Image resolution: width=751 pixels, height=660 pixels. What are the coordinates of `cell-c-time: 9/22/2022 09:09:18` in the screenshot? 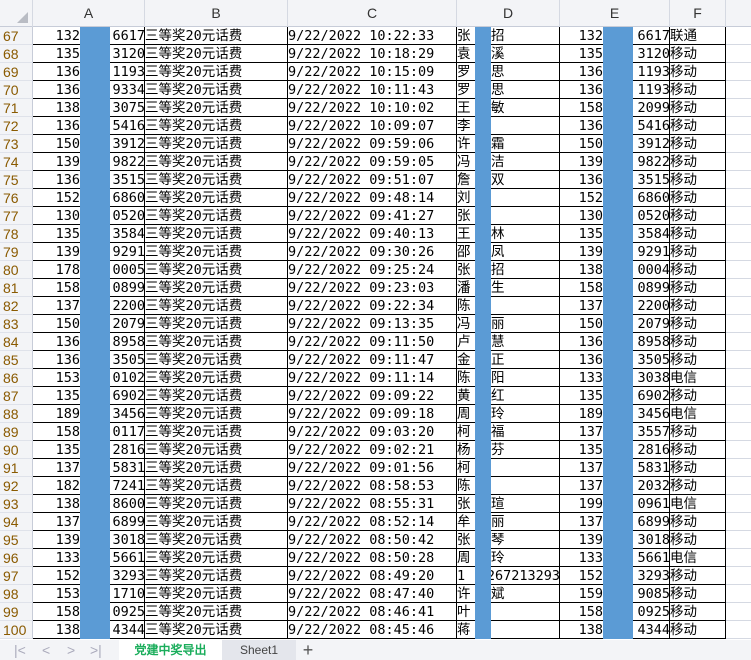 It's located at (372, 414).